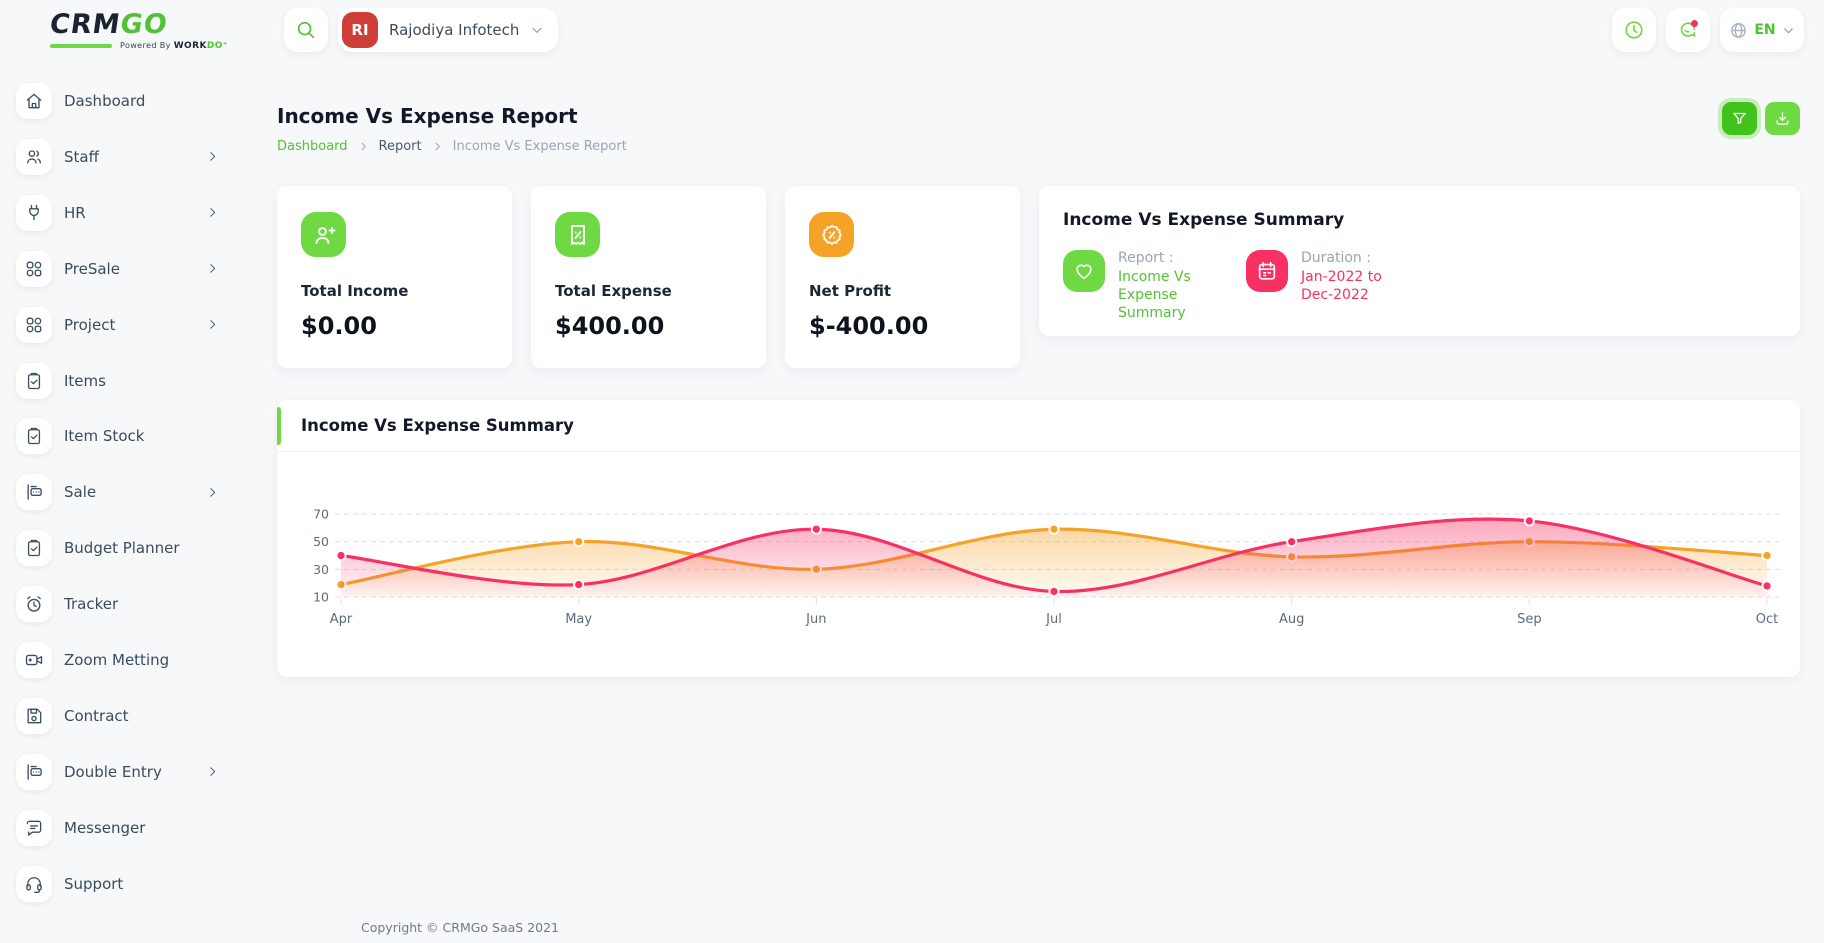 The height and width of the screenshot is (943, 1824). I want to click on badge-percent-icon, so click(831, 234).